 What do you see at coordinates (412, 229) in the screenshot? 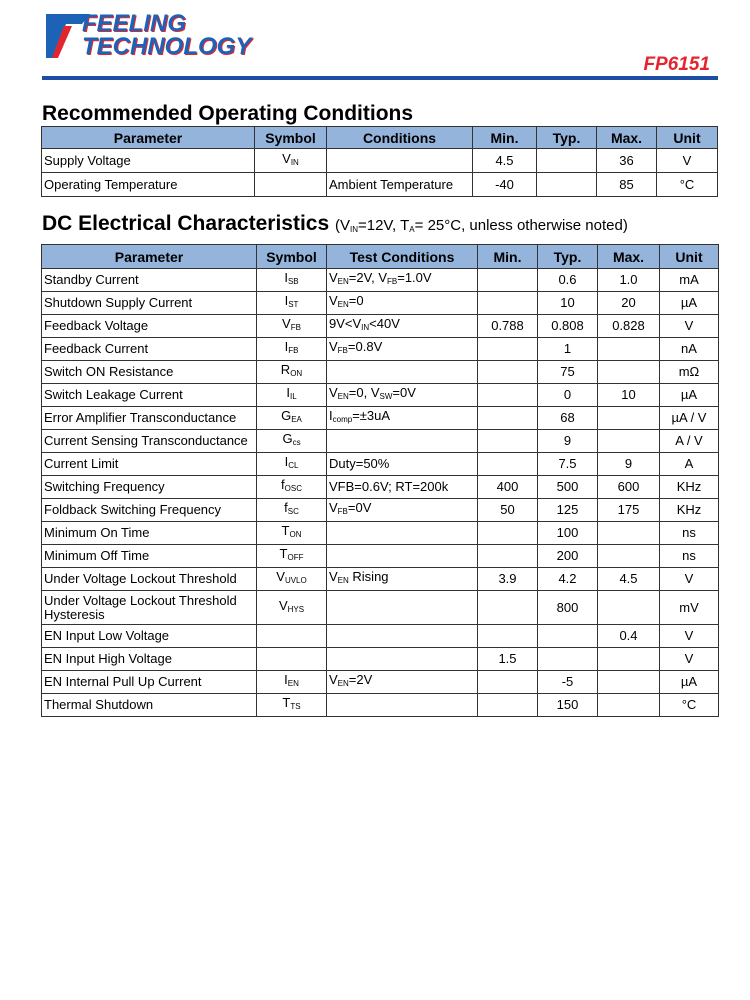
I see `subscript: A` at bounding box center [412, 229].